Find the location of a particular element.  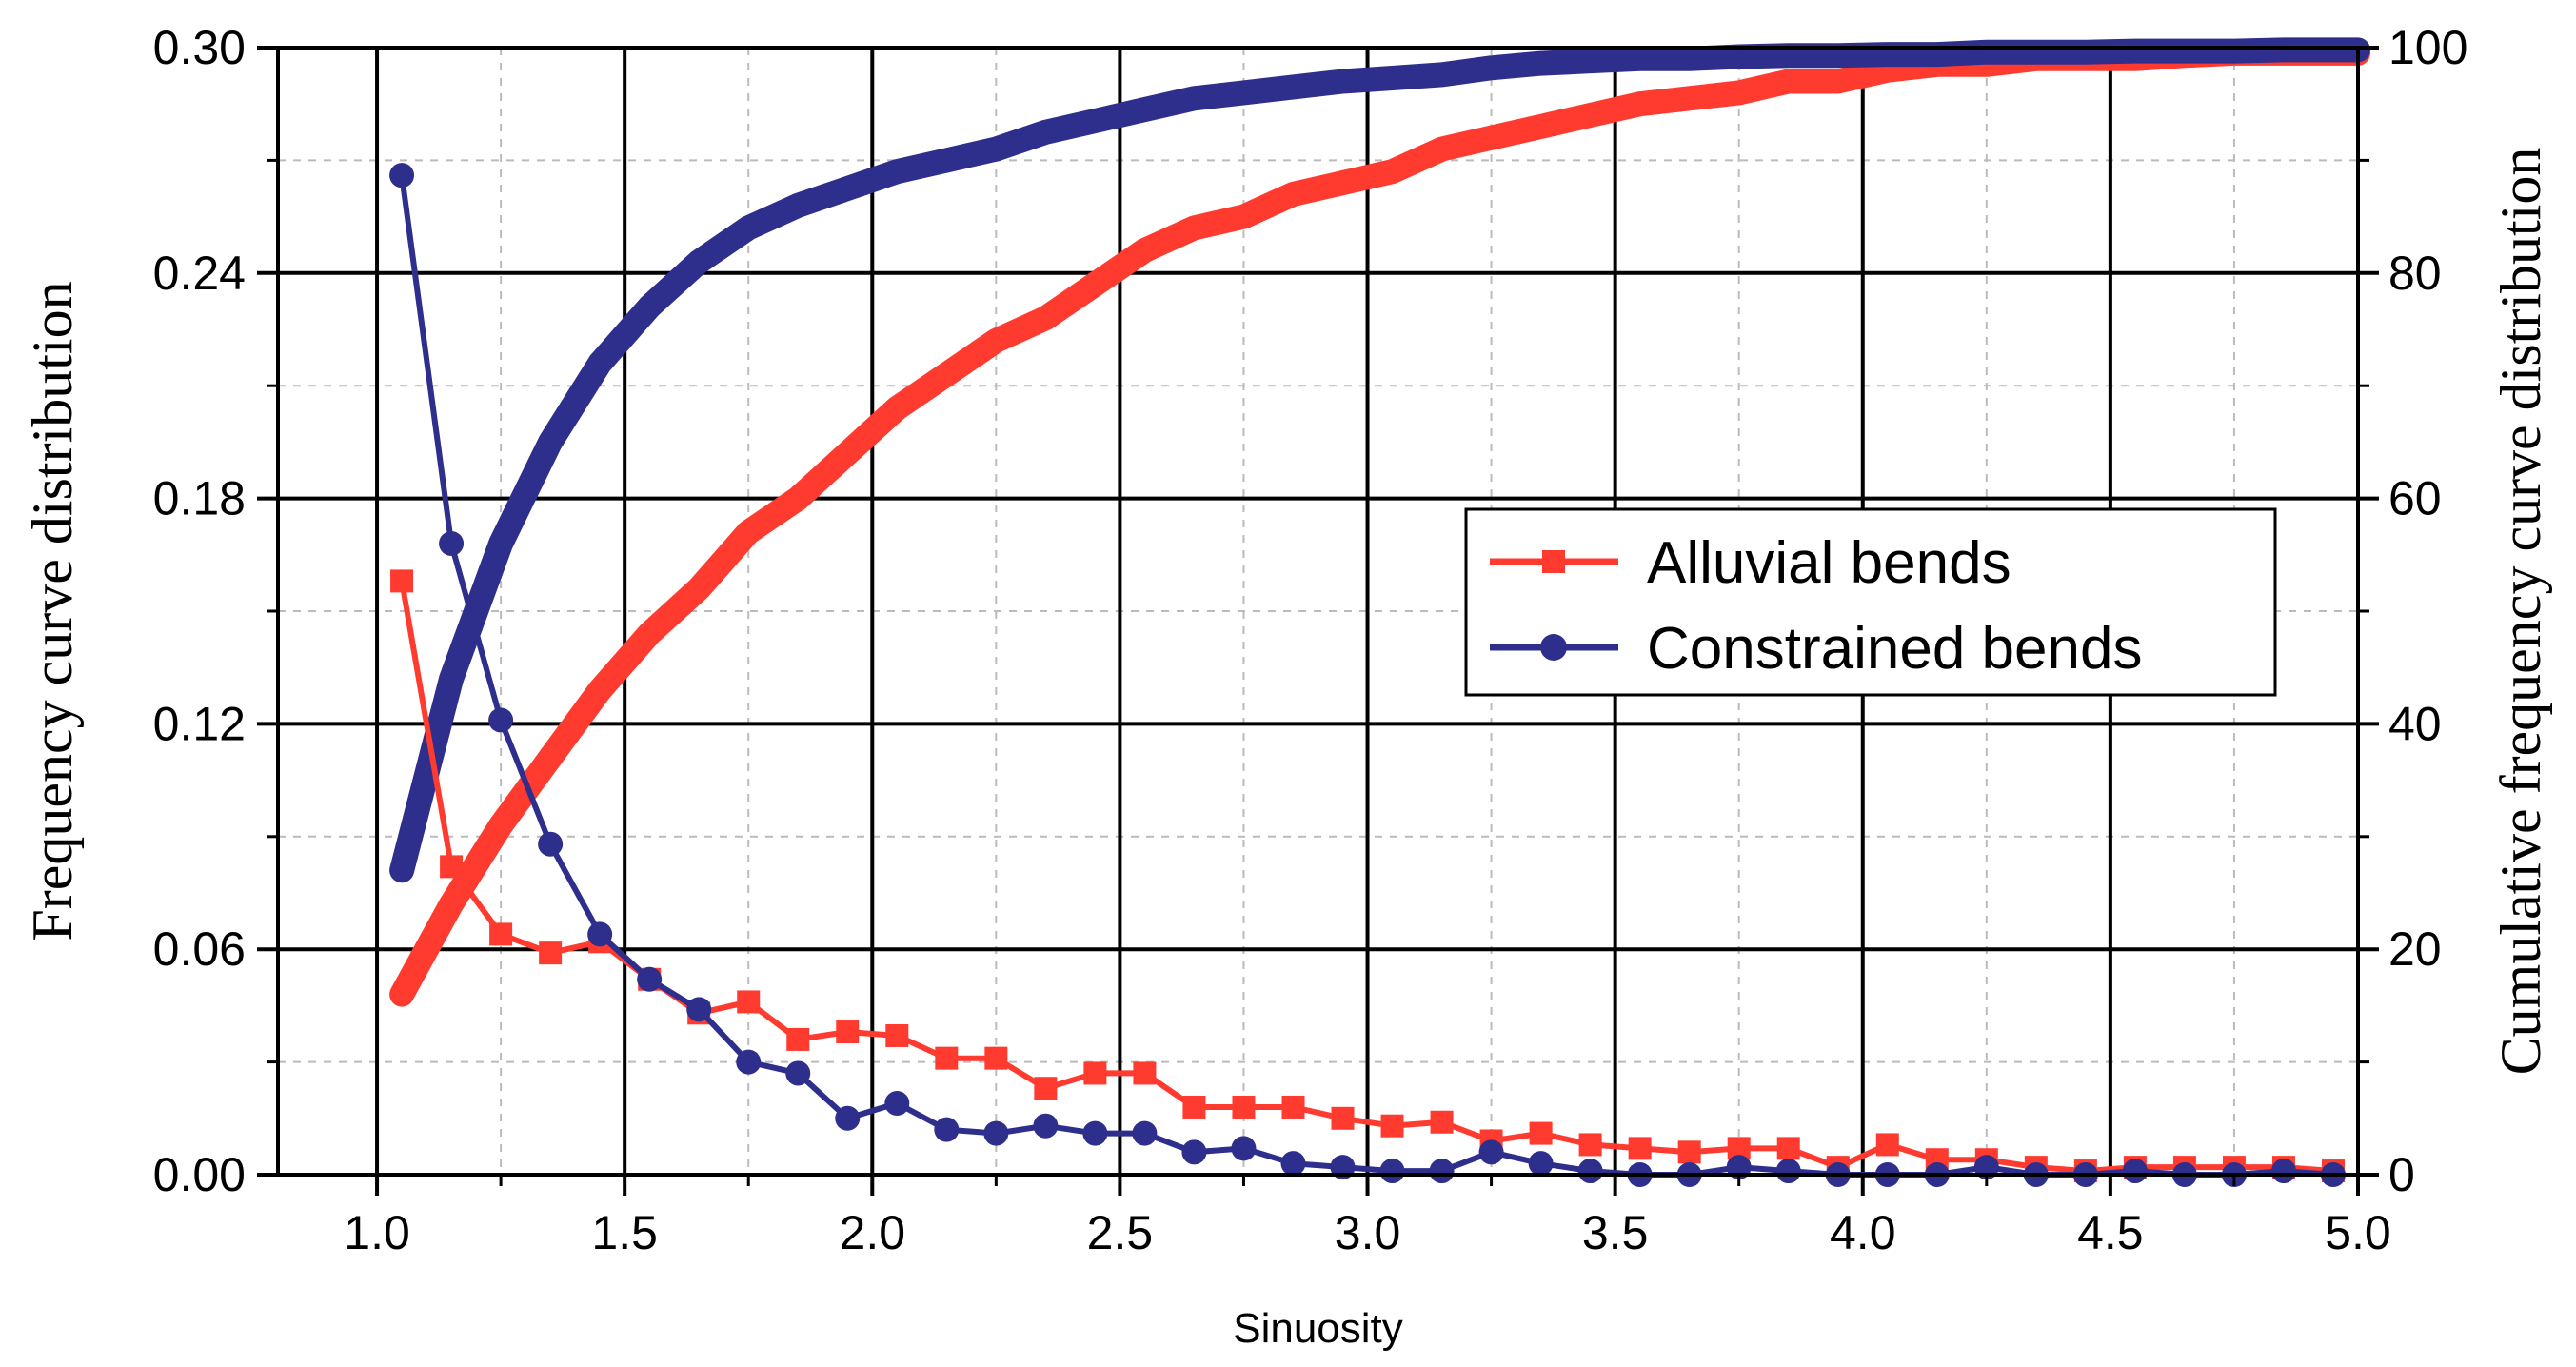

y-right-tick-label: 80 is located at coordinates (2415, 273).